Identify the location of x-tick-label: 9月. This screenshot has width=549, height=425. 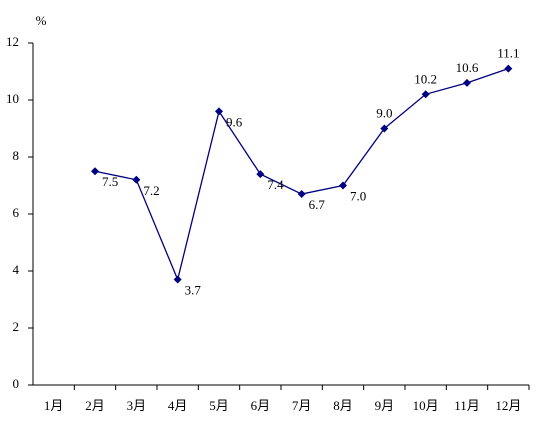
(385, 405).